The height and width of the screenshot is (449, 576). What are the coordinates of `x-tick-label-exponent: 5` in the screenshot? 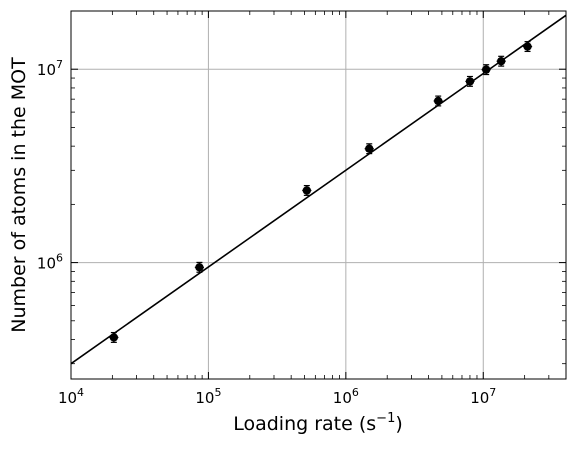 It's located at (217, 392).